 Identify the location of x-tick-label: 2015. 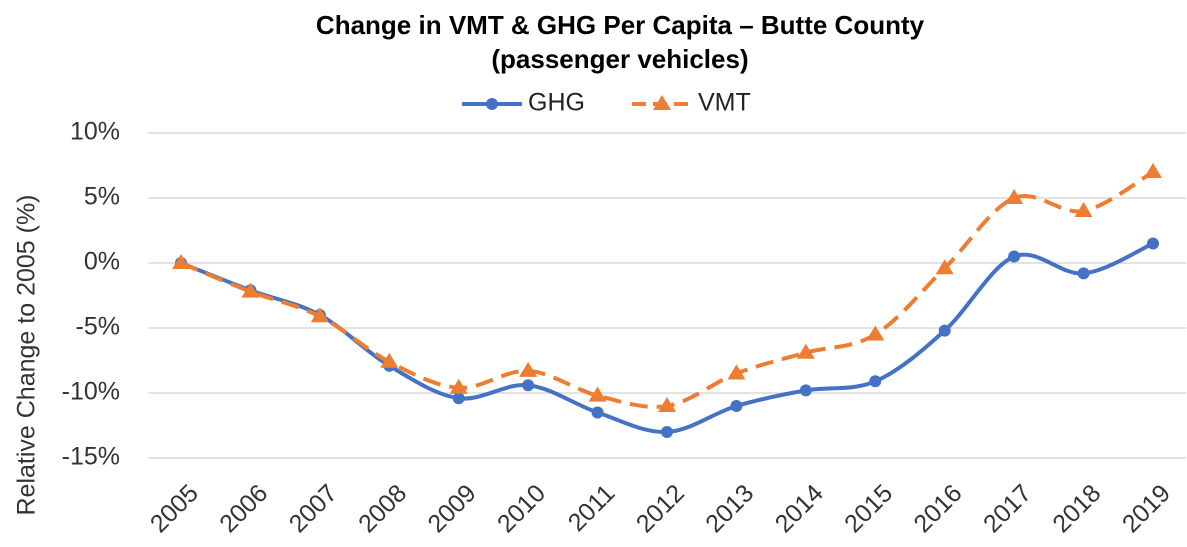
(868, 508).